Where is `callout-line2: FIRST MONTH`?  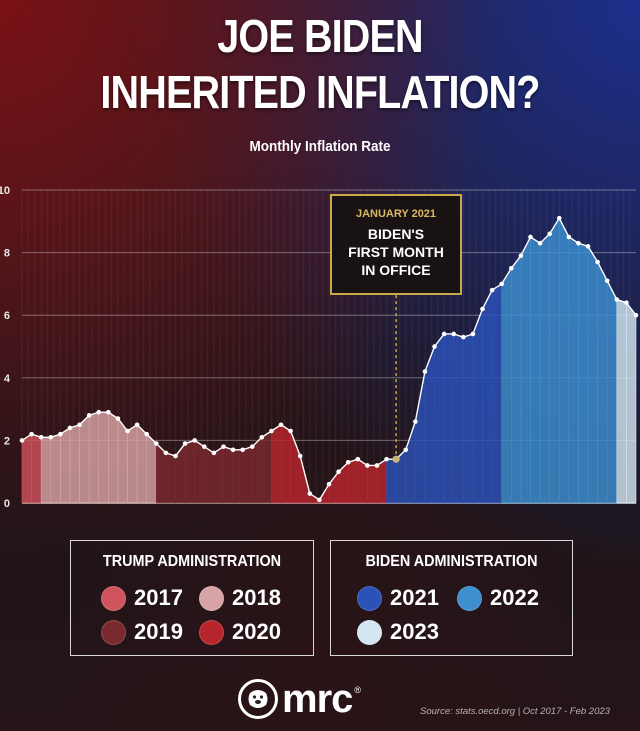
callout-line2: FIRST MONTH is located at coordinates (396, 252).